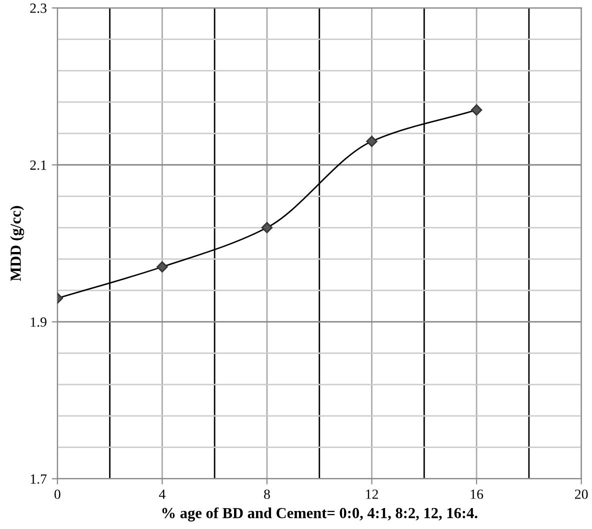 This screenshot has height=529, width=592. Describe the element at coordinates (17, 244) in the screenshot. I see `y-axis-title: MDD (g/cc)` at that location.